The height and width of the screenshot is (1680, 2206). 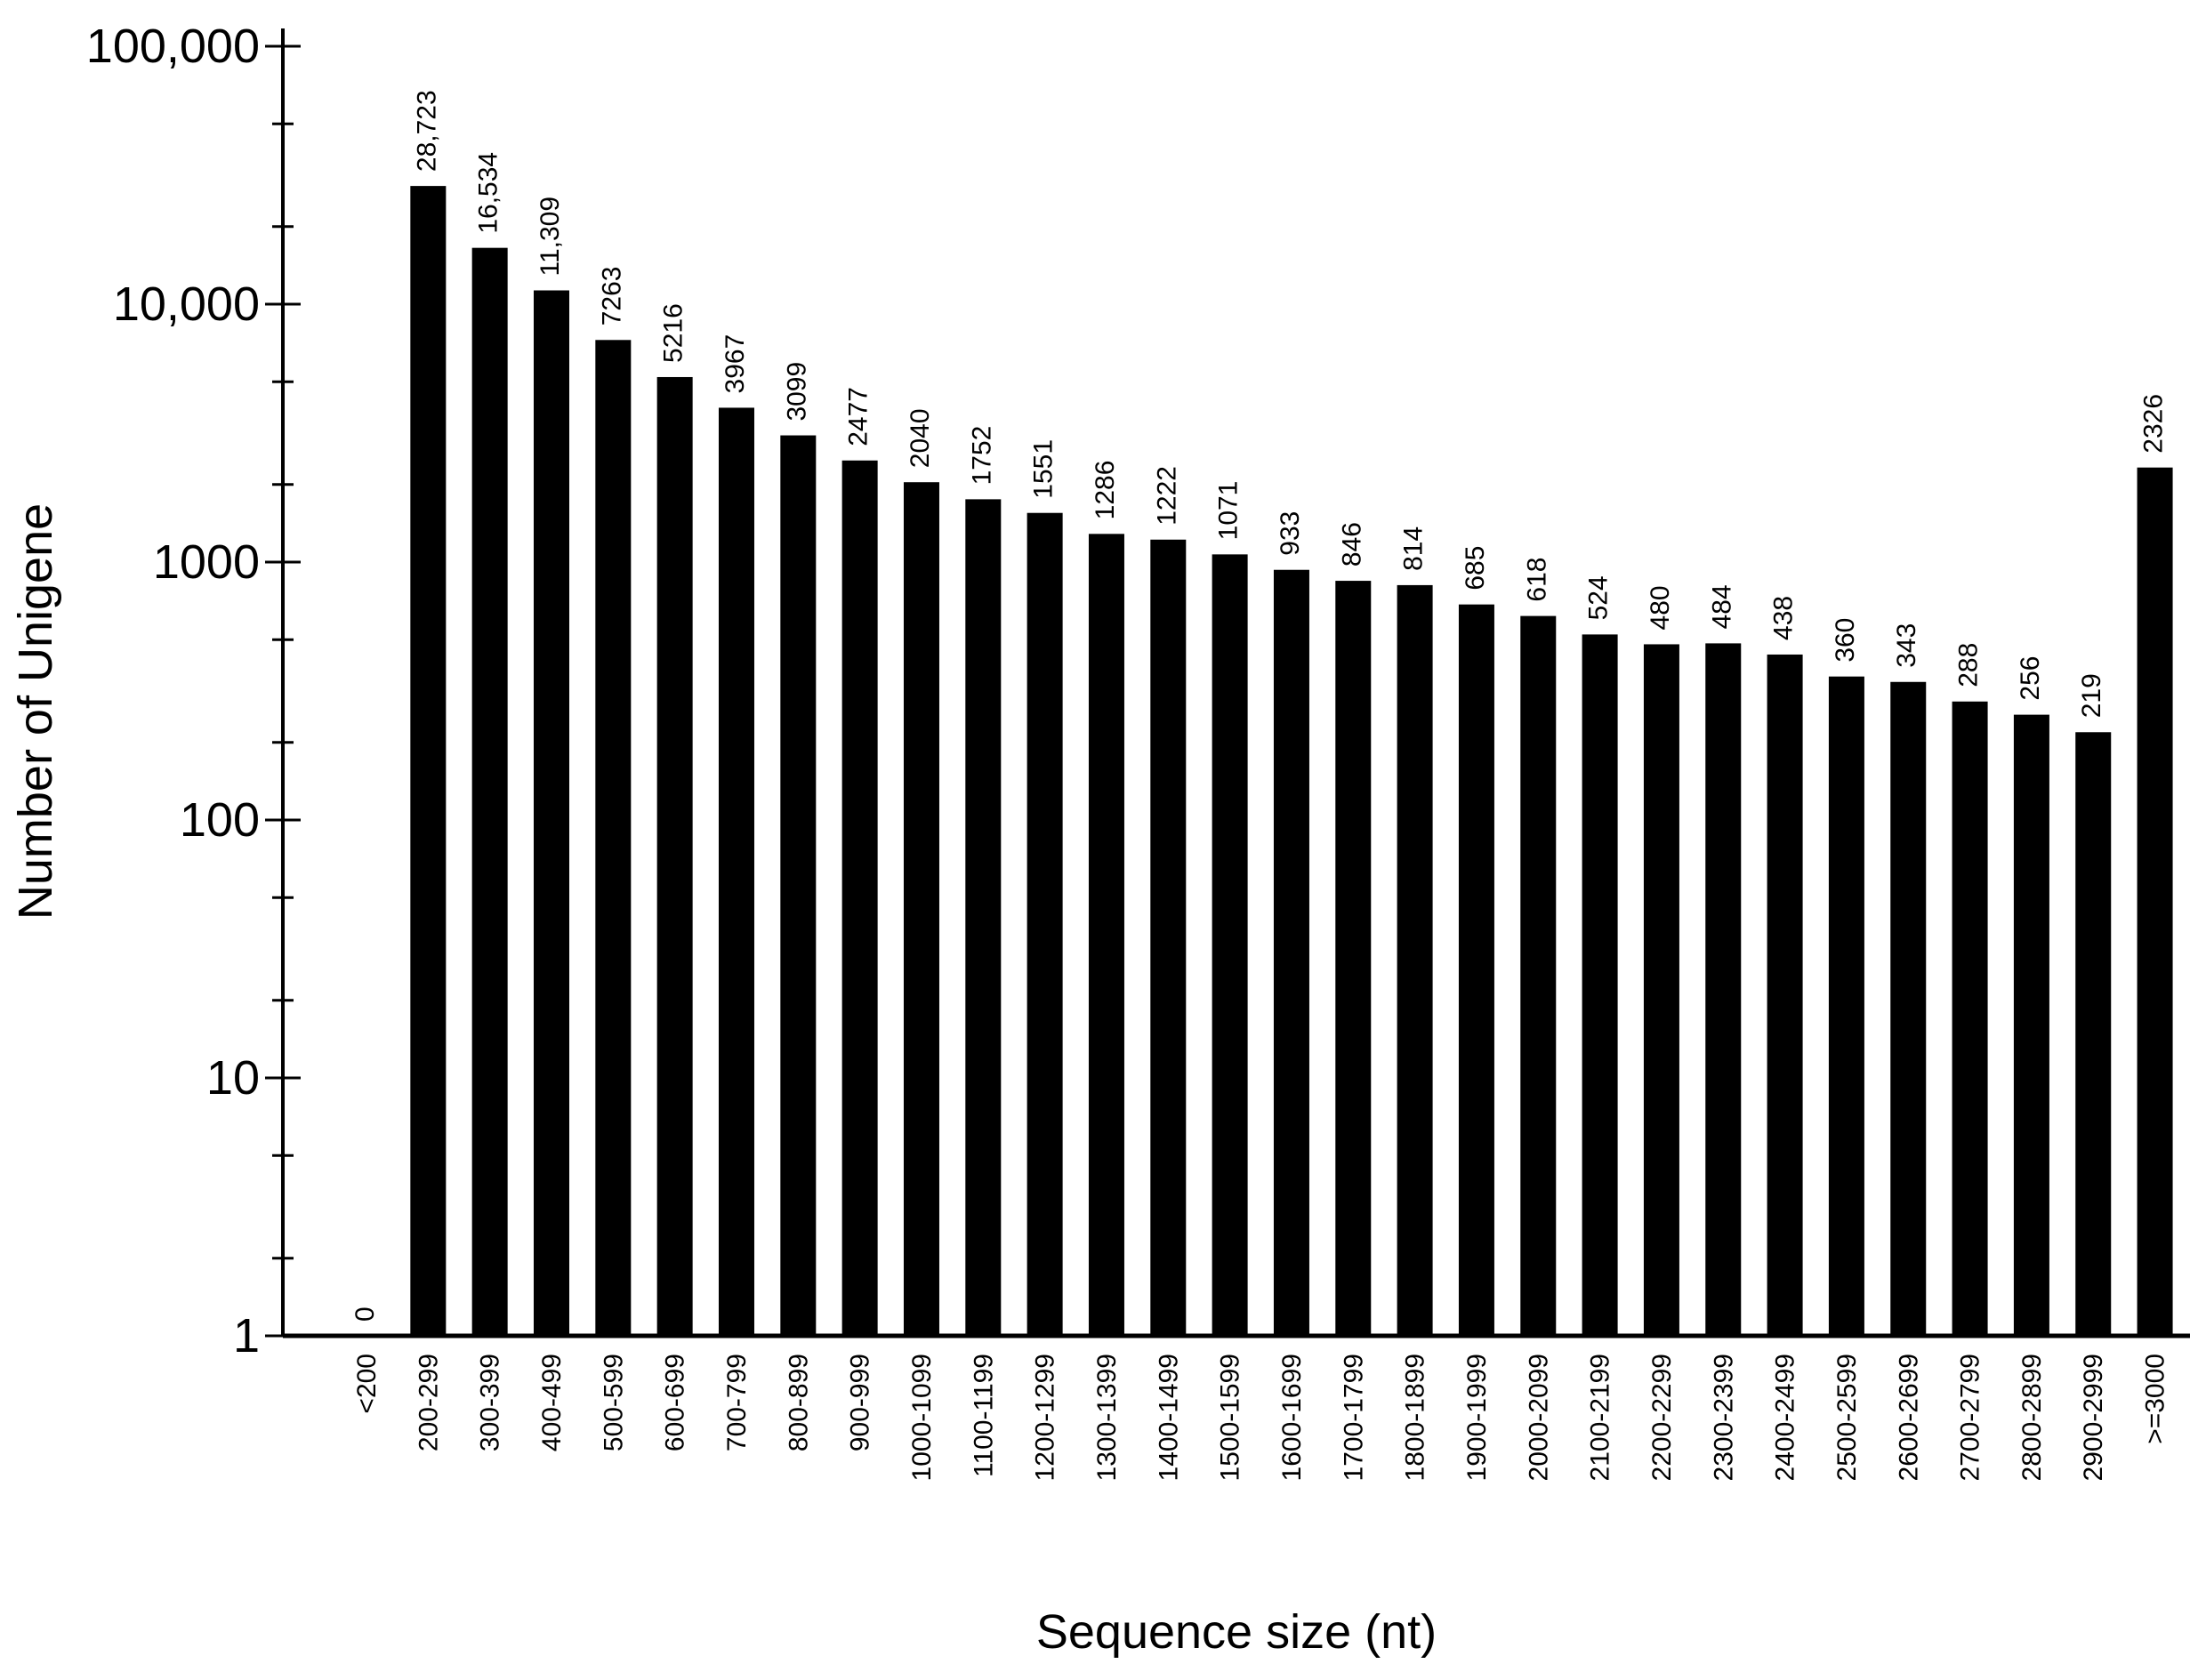 I want to click on x-tick-label: 1000-1099, so click(x=922, y=1417).